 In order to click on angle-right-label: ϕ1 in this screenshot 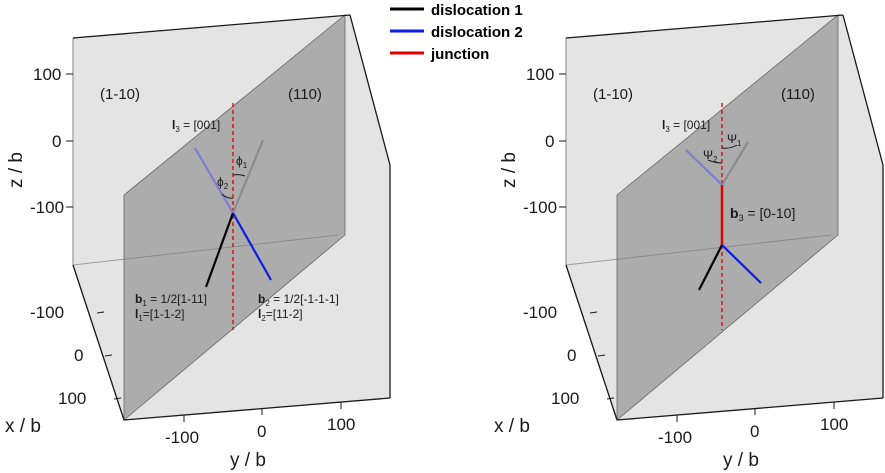, I will do `click(242, 162)`.